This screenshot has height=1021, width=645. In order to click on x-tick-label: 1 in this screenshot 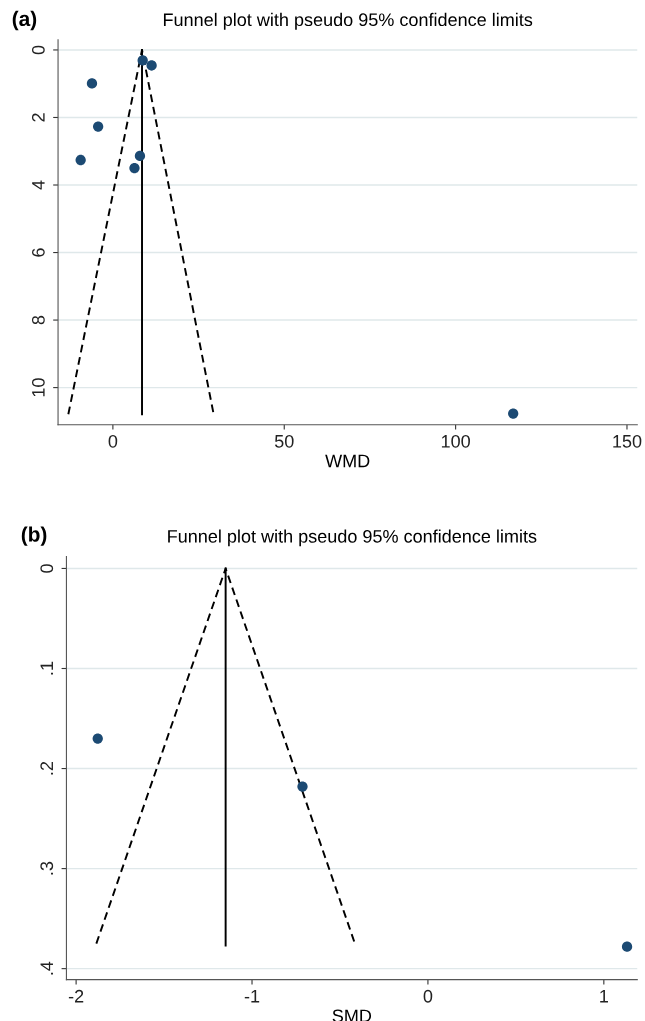, I will do `click(604, 996)`.